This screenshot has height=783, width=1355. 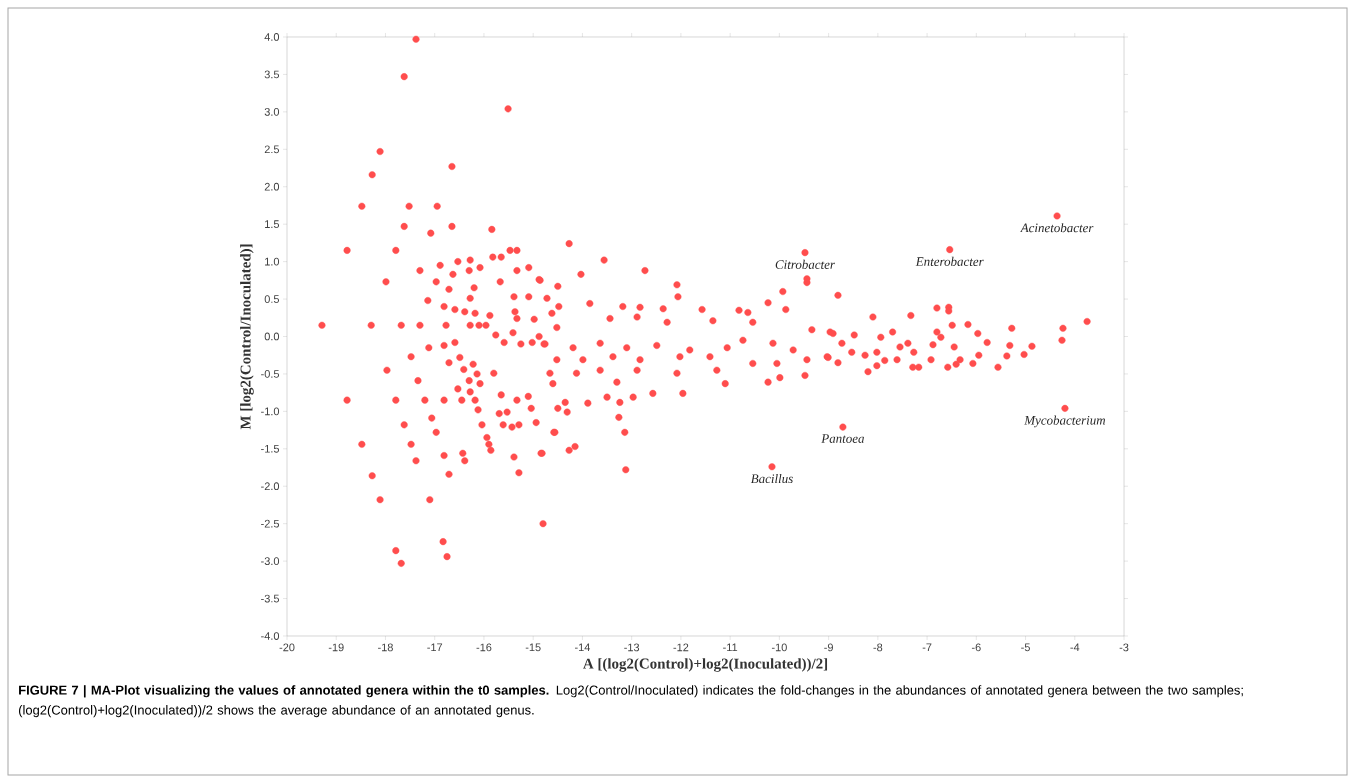 I want to click on annotation: Acinetobacter, so click(x=1057, y=228).